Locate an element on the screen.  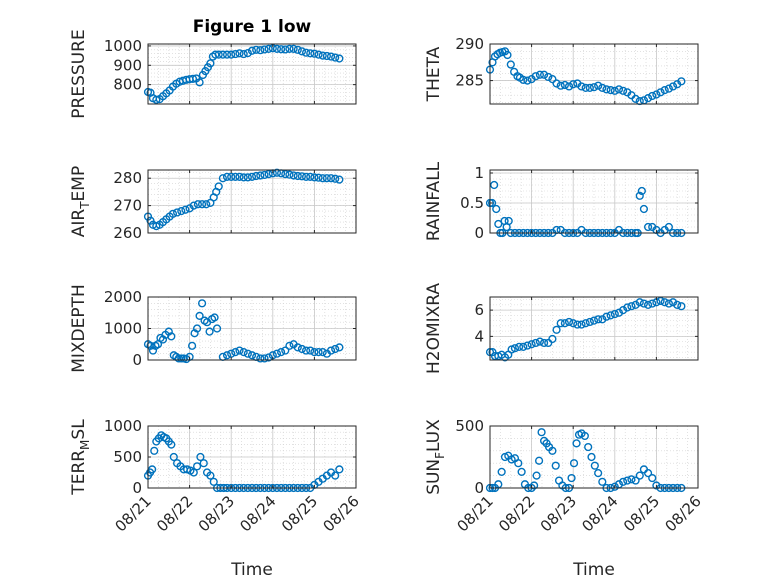
series-air-temp is located at coordinates (243, 199).